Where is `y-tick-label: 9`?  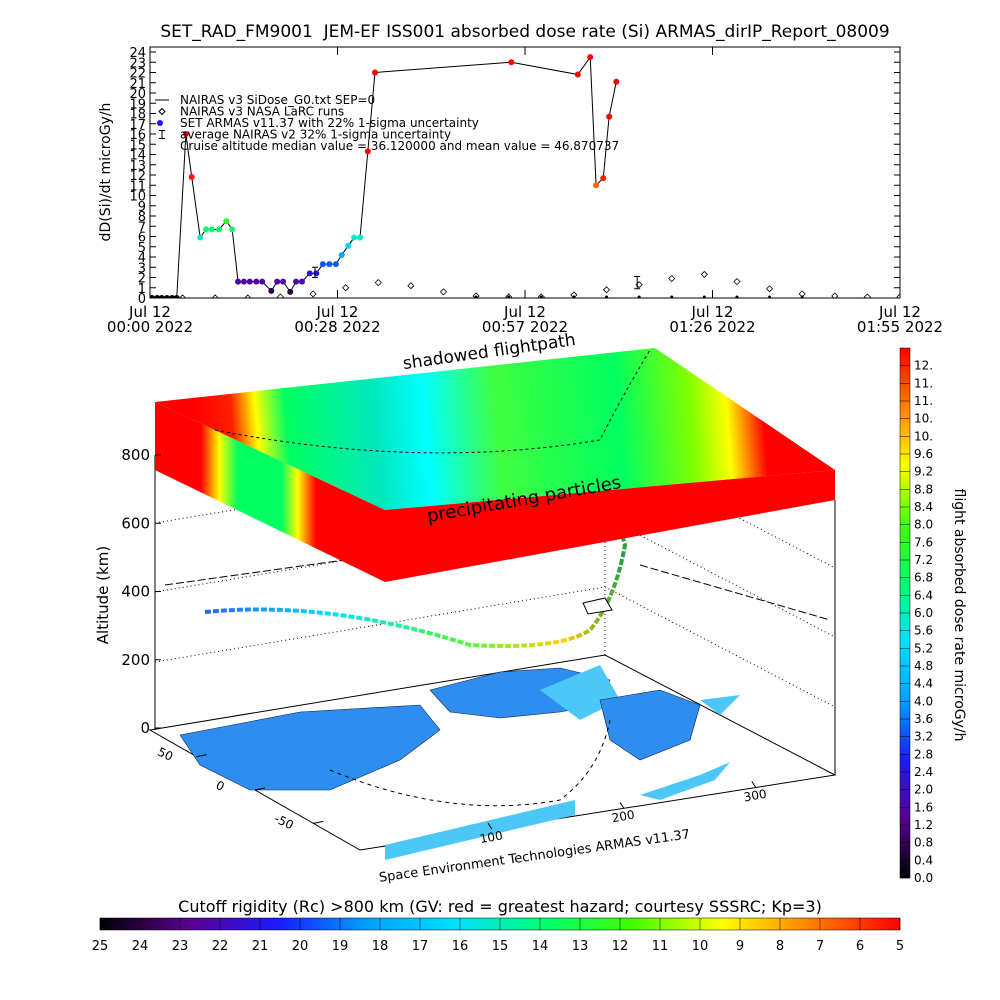 y-tick-label: 9 is located at coordinates (142, 207).